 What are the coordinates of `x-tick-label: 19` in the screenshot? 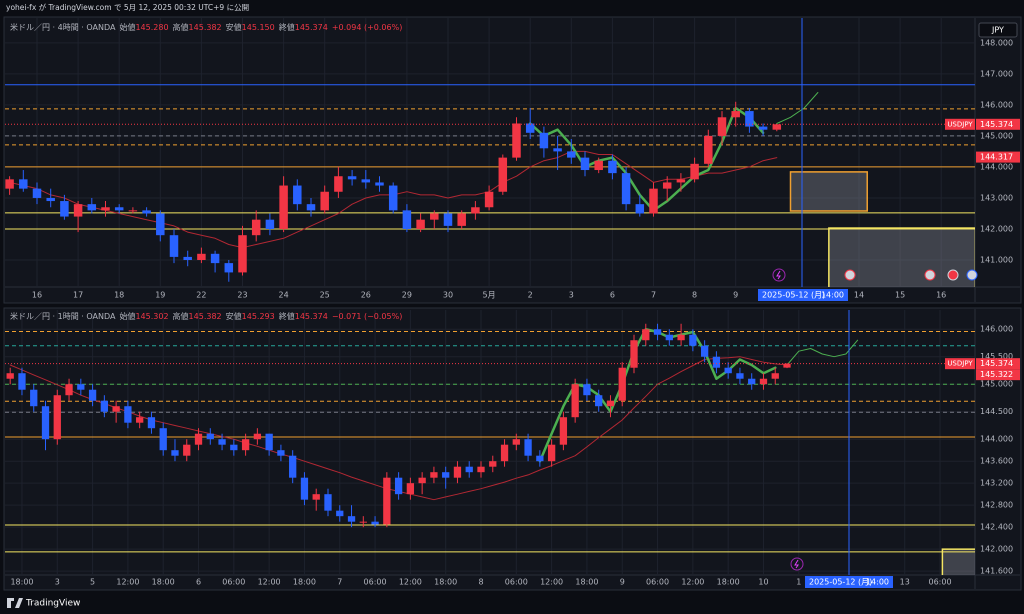 It's located at (160, 295).